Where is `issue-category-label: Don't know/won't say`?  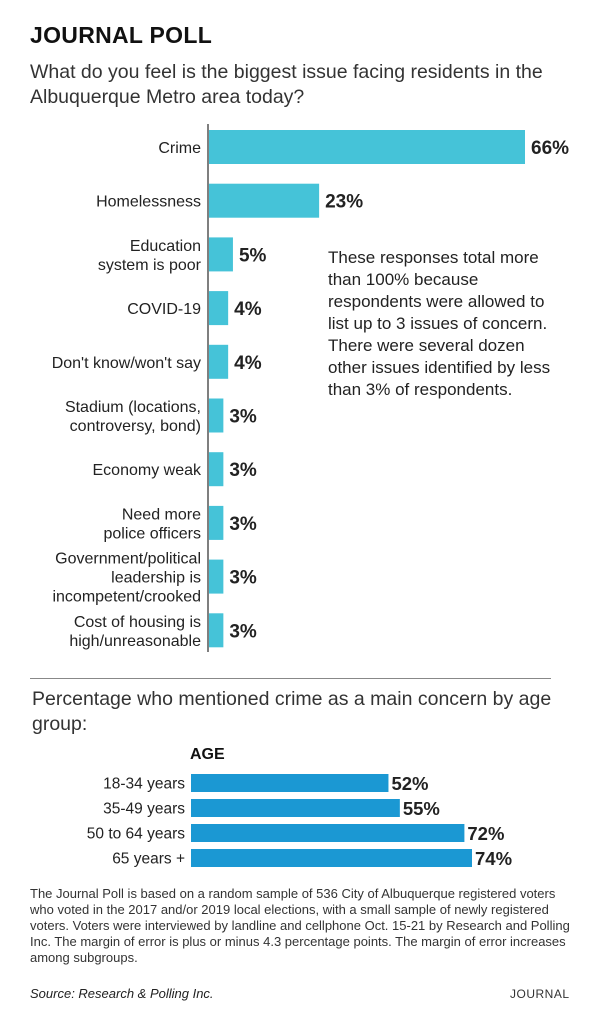 issue-category-label: Don't know/won't say is located at coordinates (126, 363).